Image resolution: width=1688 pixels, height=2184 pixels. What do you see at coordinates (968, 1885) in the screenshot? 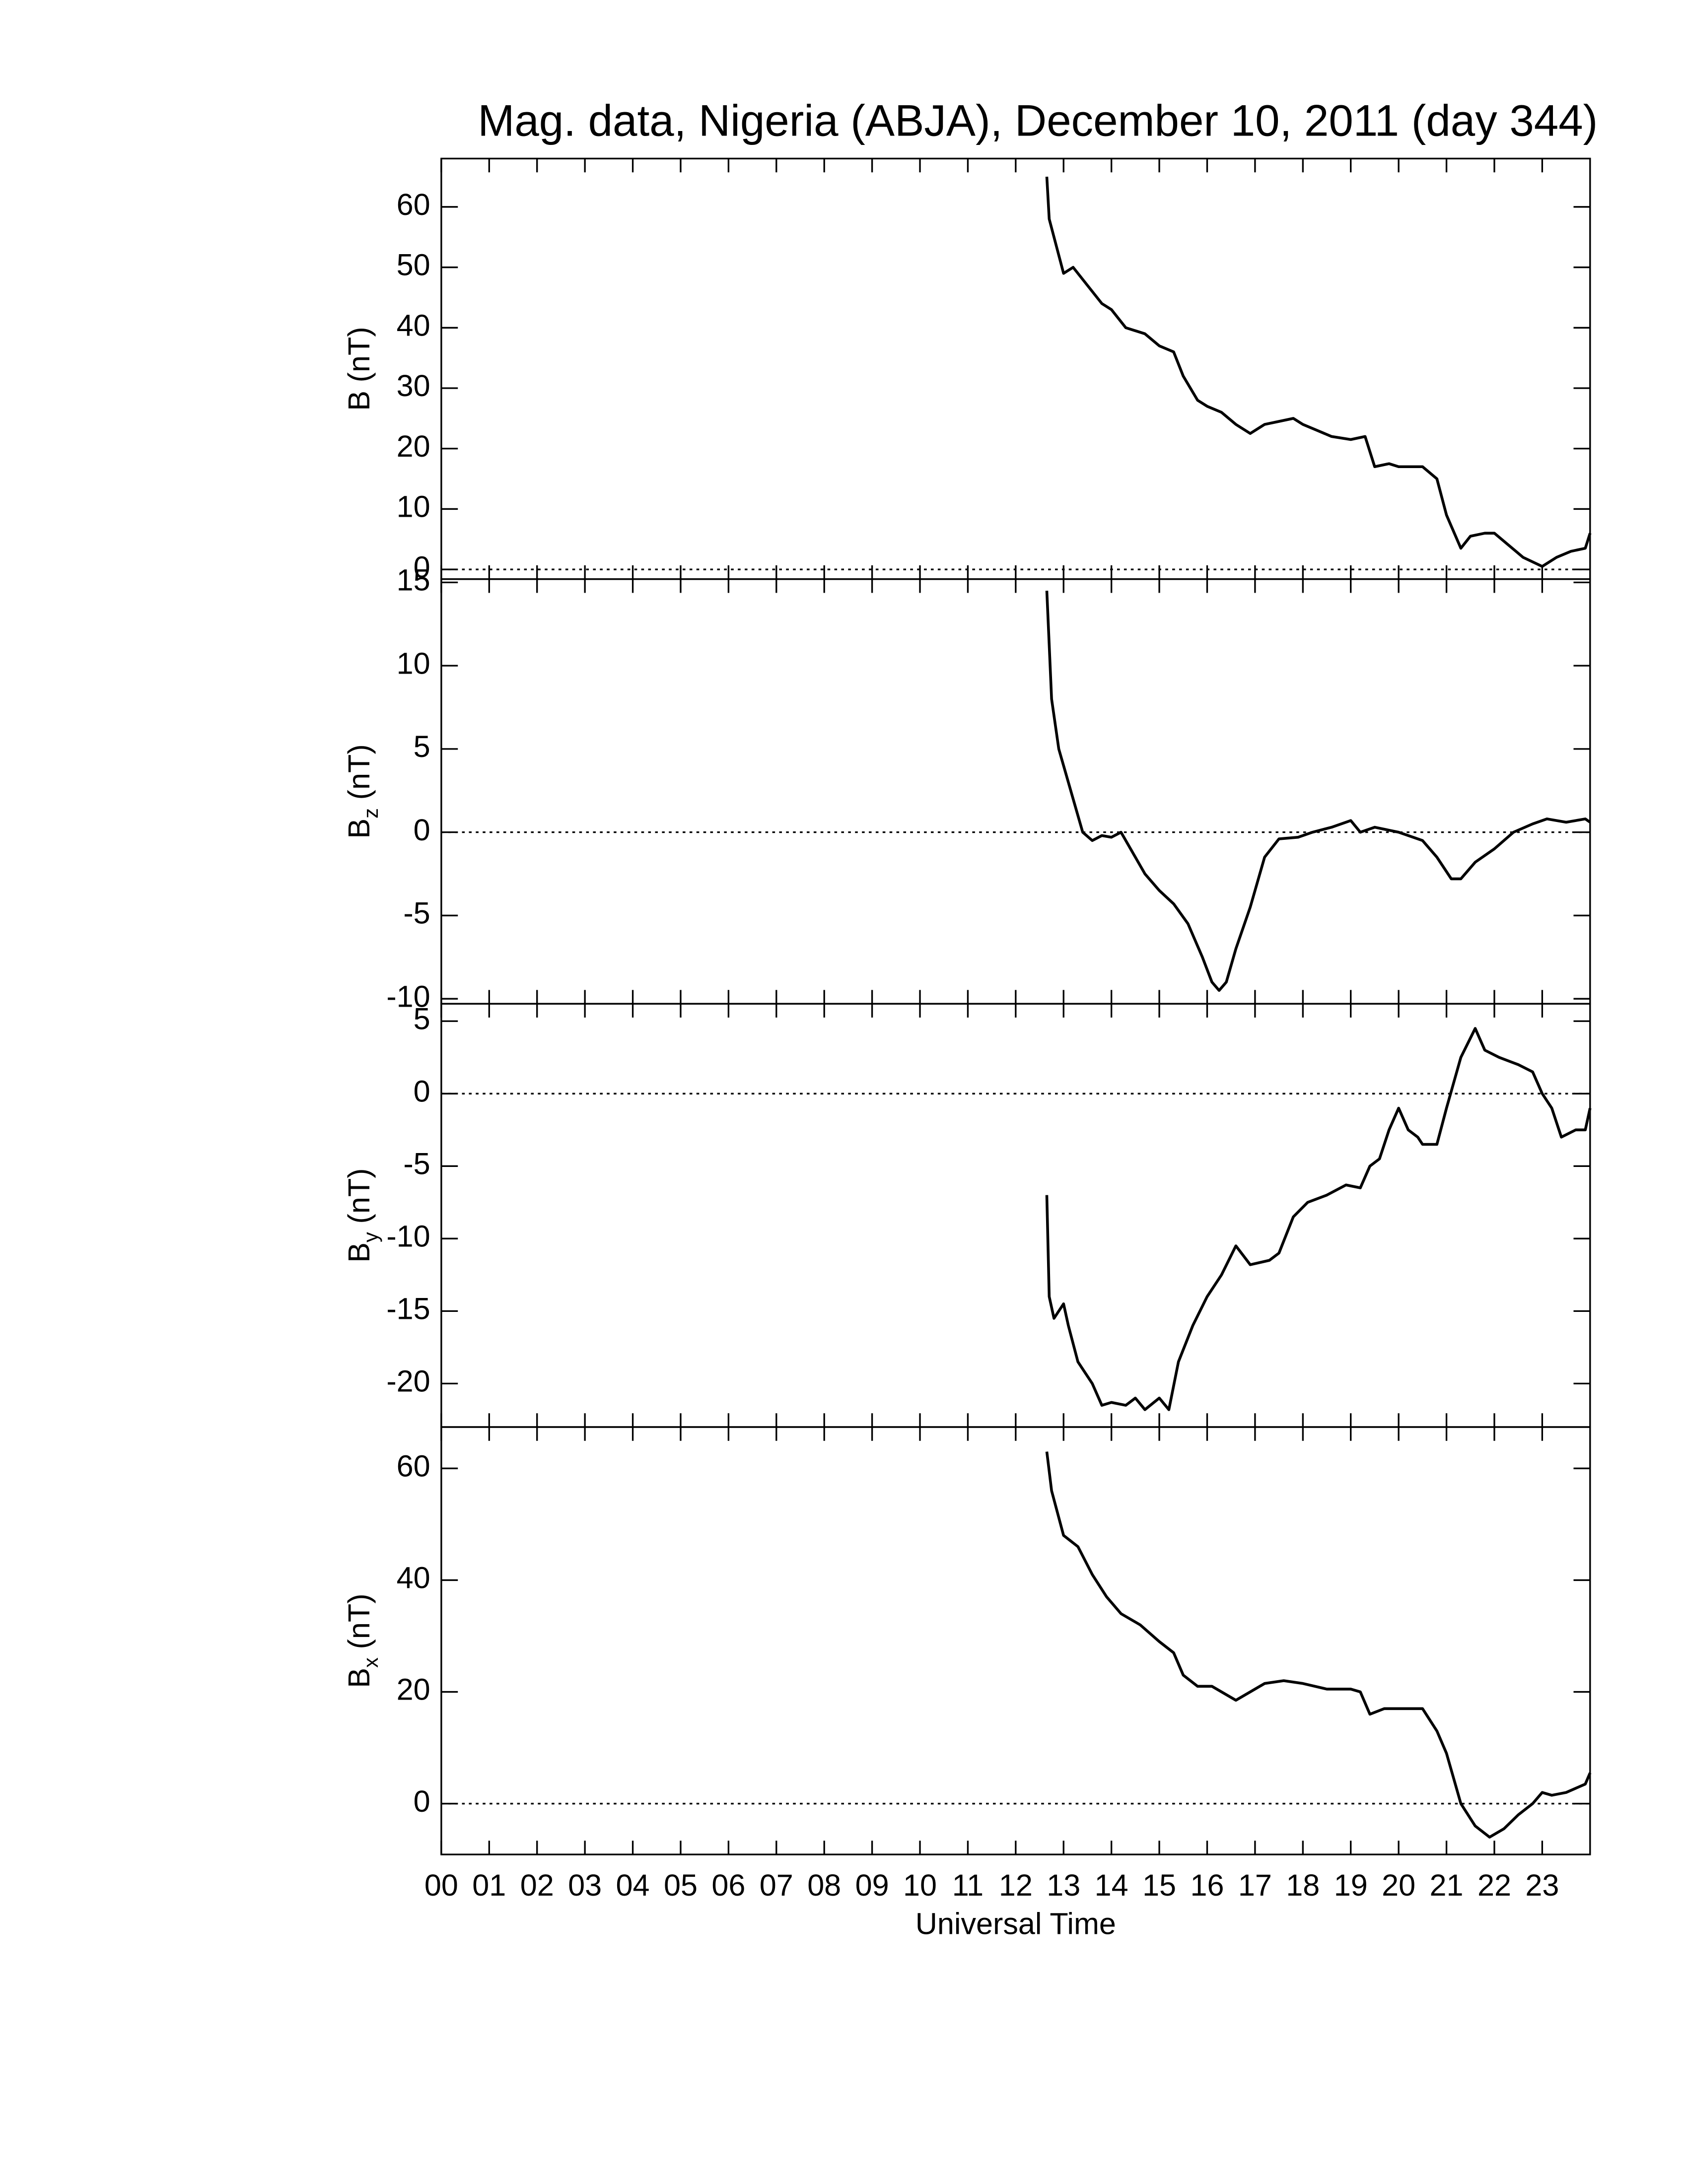
I see `x-tick-label: 11` at bounding box center [968, 1885].